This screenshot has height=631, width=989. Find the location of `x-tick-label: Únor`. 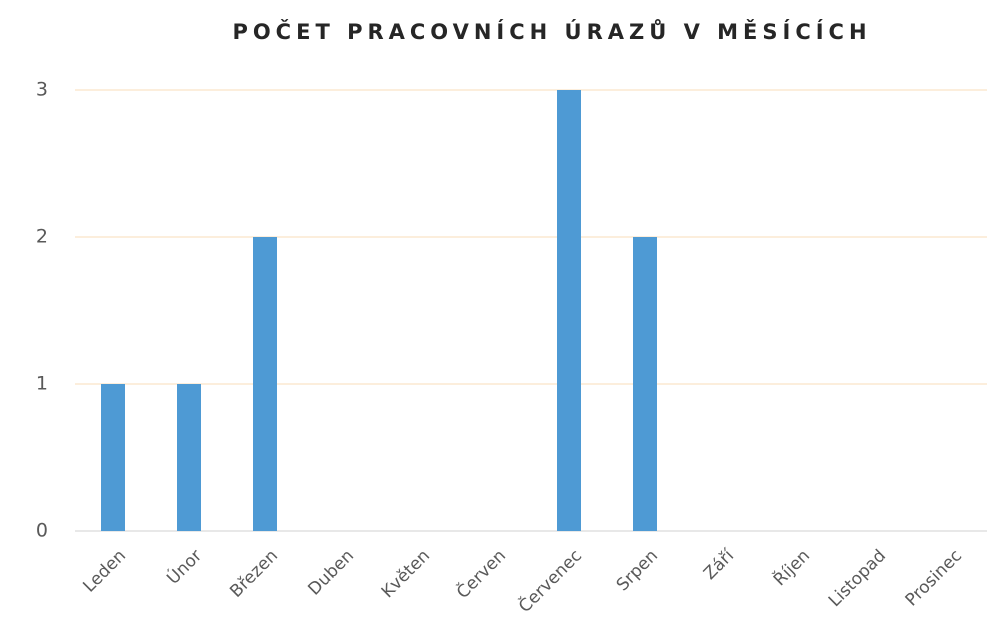

x-tick-label: Únor is located at coordinates (184, 567).